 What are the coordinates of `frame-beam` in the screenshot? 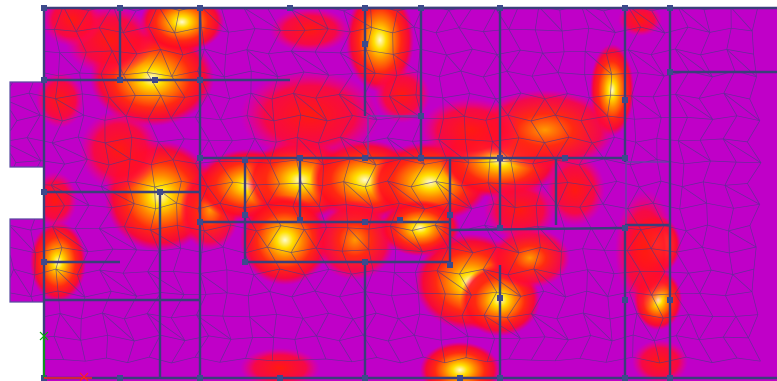 It's located at (537, 229).